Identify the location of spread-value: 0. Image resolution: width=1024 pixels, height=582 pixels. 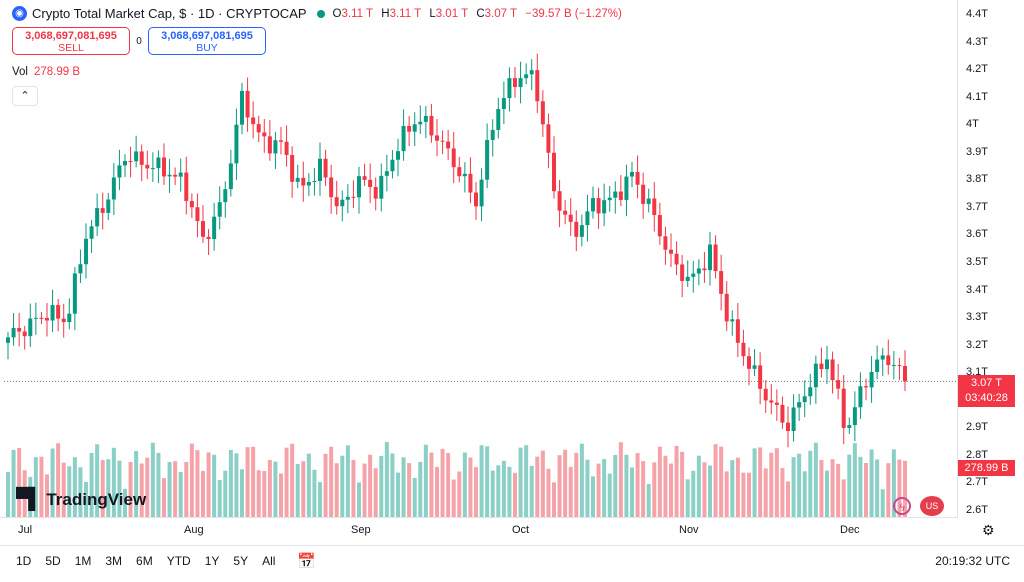
(139, 41).